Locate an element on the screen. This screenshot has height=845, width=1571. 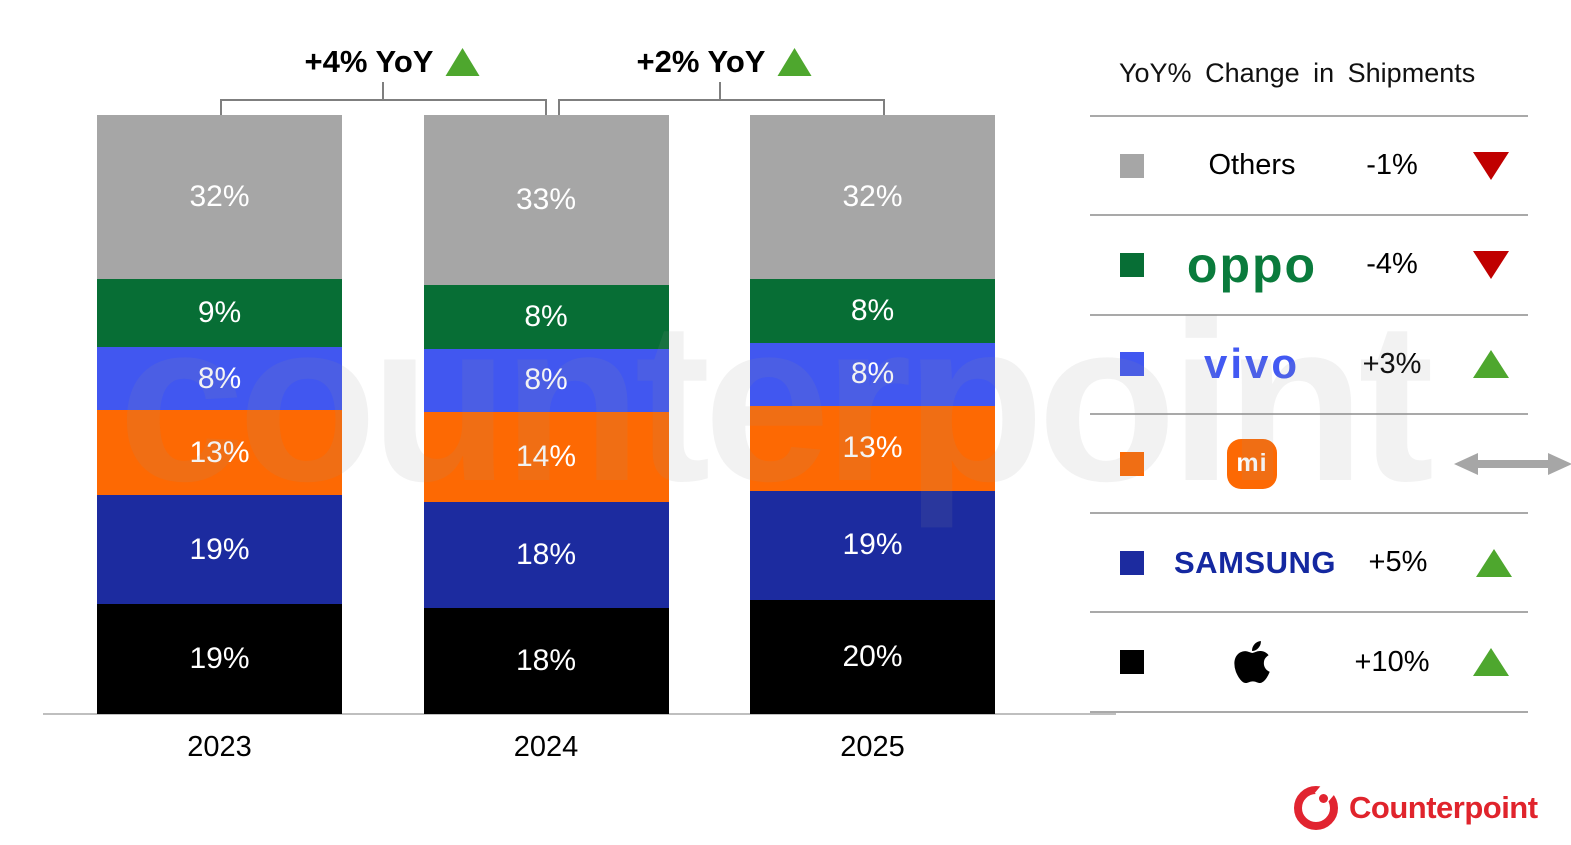
legend-brand-cell: vivo is located at coordinates (1252, 364).